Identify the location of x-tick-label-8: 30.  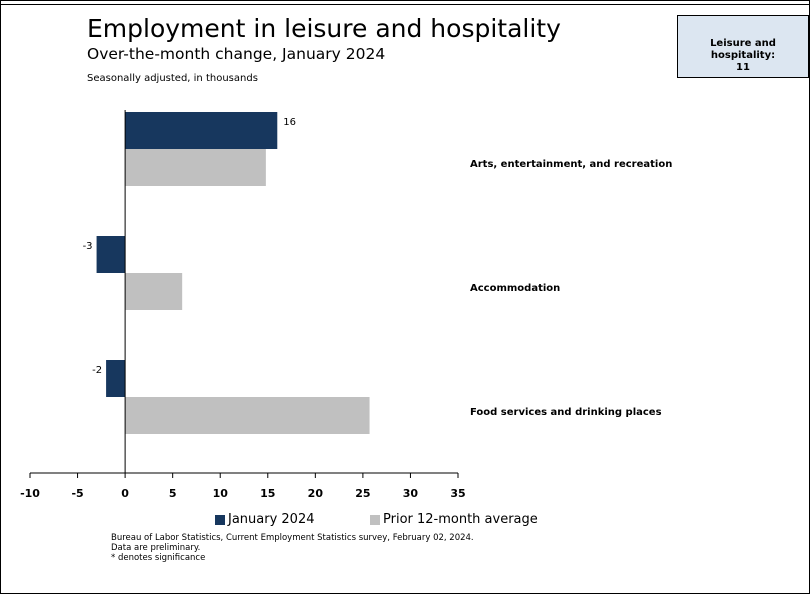
(411, 493).